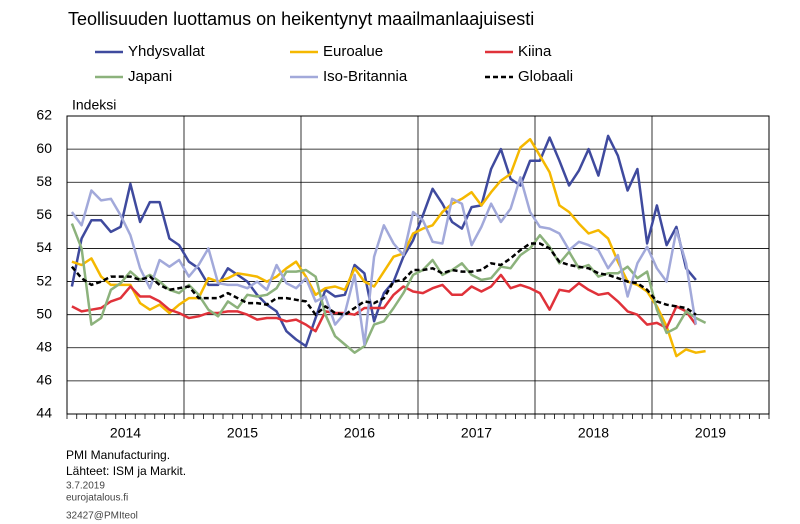 This screenshot has height=524, width=800. Describe the element at coordinates (44, 346) in the screenshot. I see `y-tick-label: 48` at that location.